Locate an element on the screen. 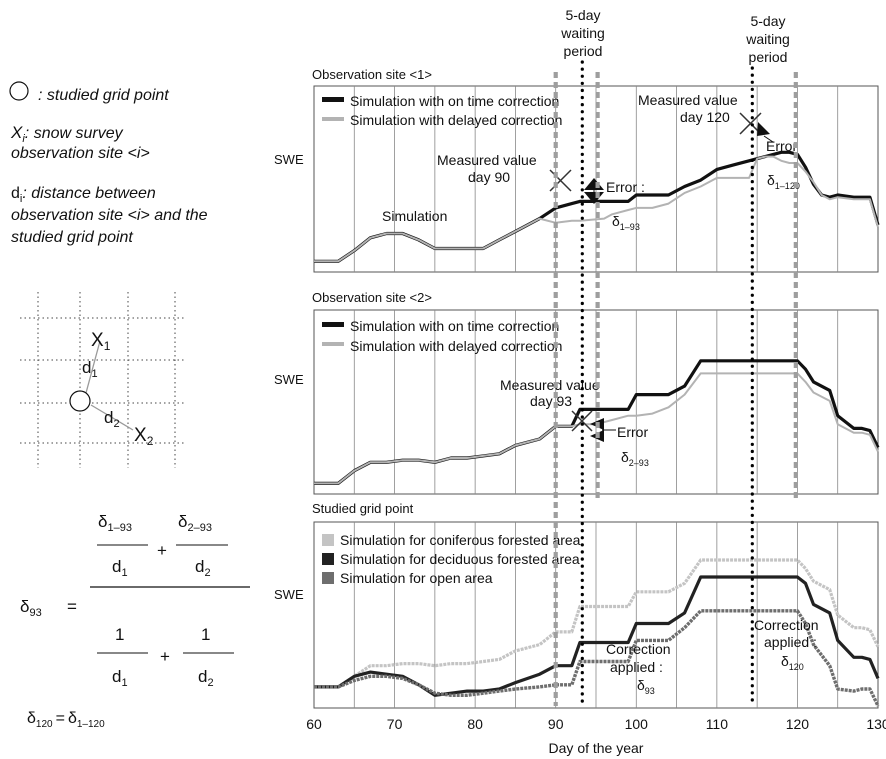  formula-bottom-d1: d1 is located at coordinates (120, 678).